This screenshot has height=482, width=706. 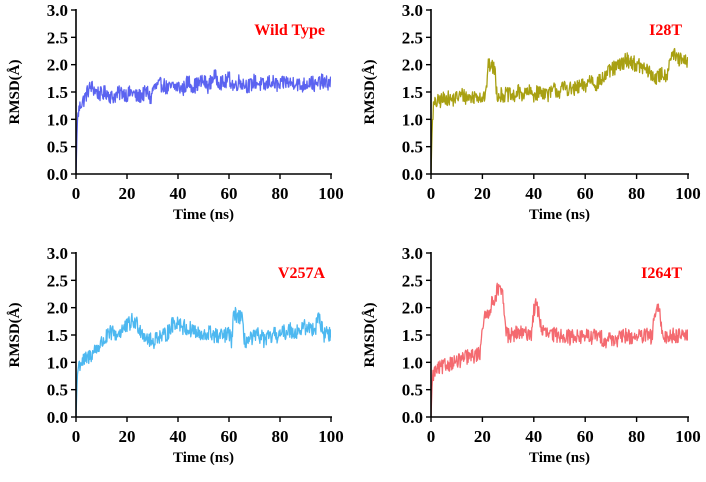 What do you see at coordinates (302, 273) in the screenshot?
I see `panel-title: V257A` at bounding box center [302, 273].